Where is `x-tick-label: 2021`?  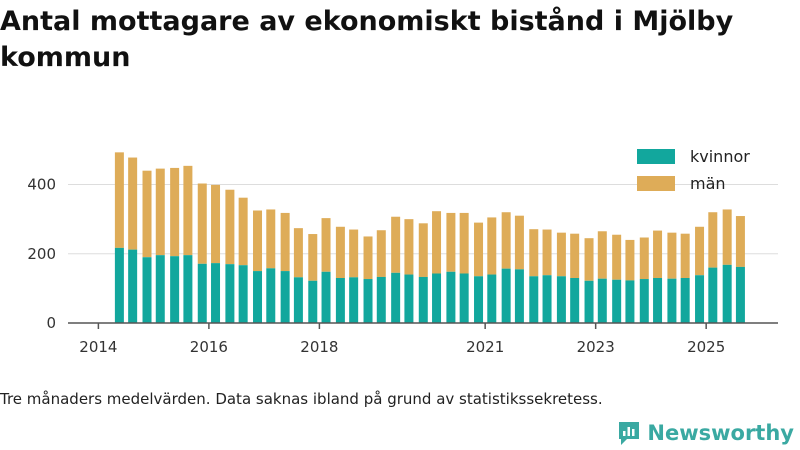
x-tick-label: 2021 is located at coordinates (485, 347).